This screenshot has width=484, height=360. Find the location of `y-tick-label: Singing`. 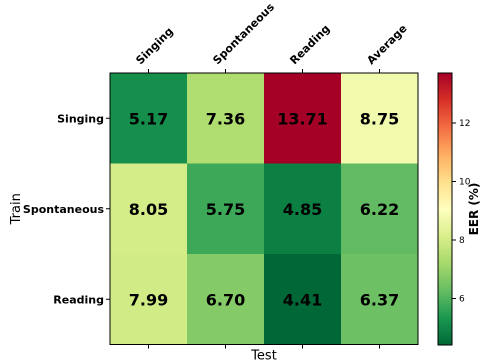

y-tick-label: Singing is located at coordinates (80, 118).